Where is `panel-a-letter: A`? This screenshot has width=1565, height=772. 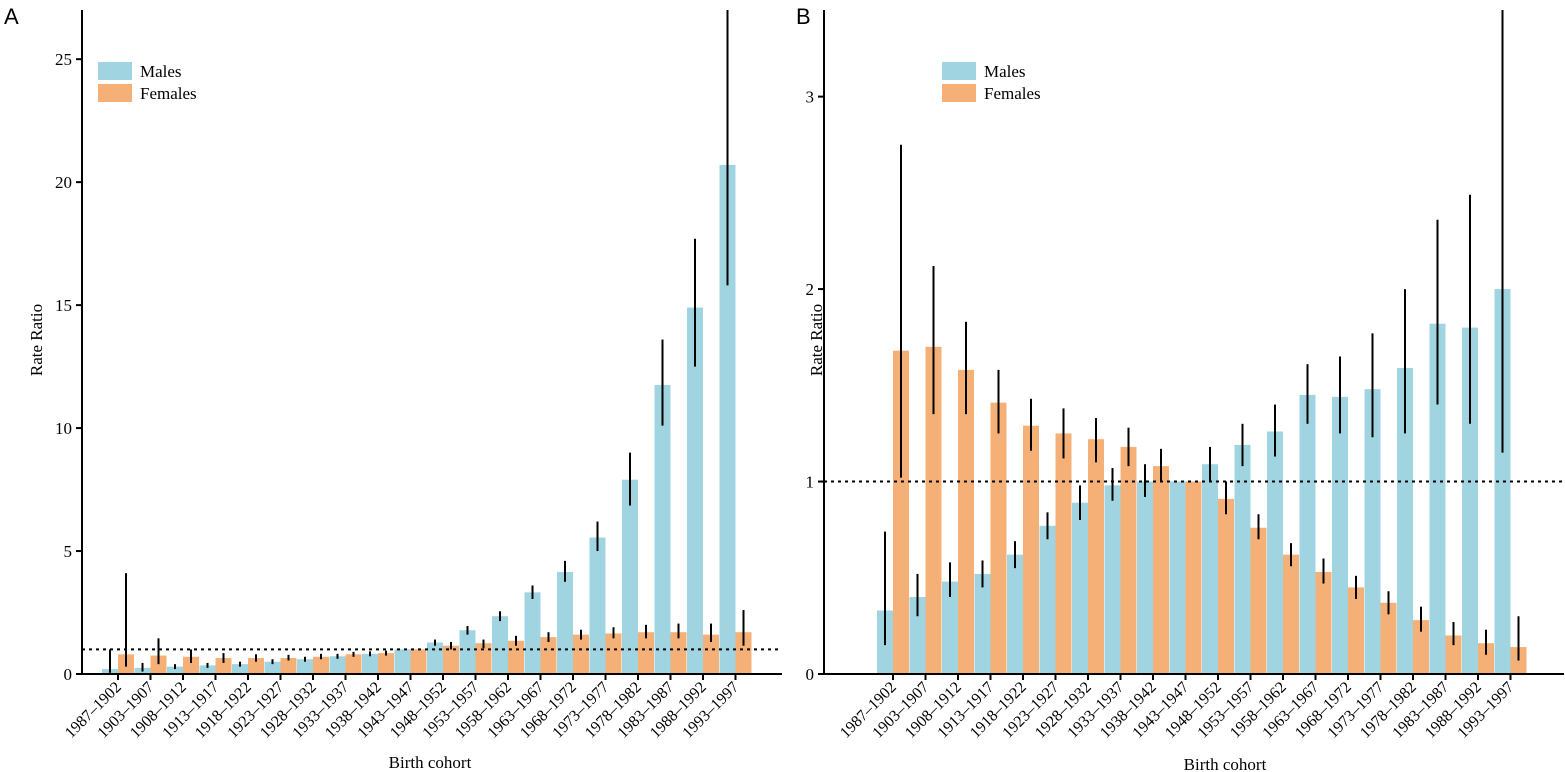 panel-a-letter: A is located at coordinates (11, 16).